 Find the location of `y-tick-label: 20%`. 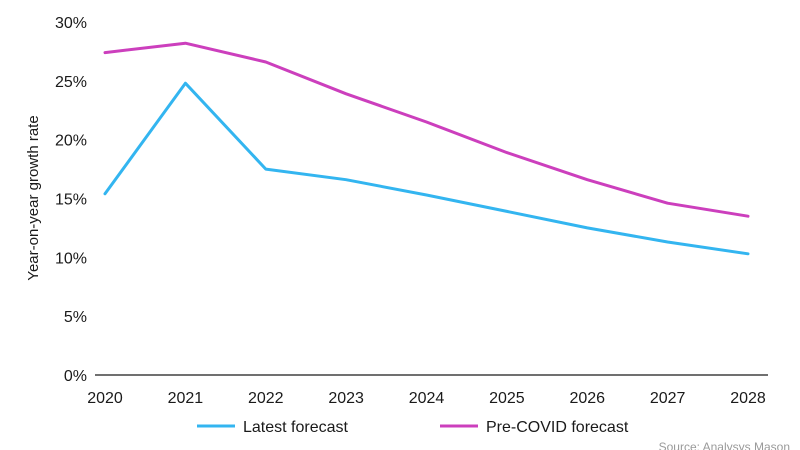

y-tick-label: 20% is located at coordinates (71, 141).